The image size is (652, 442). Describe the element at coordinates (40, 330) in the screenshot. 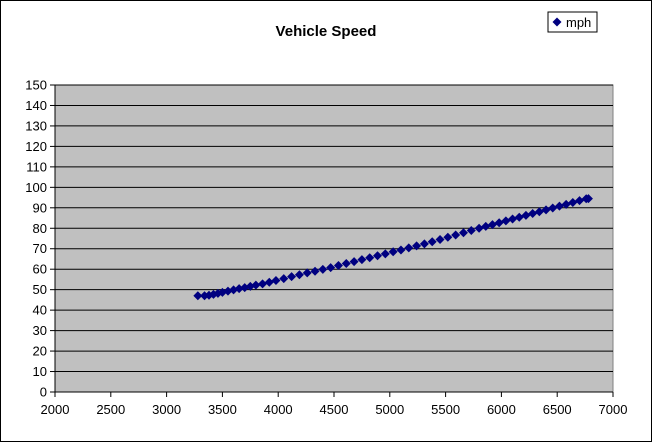

I see `y-tick-label: 30` at that location.